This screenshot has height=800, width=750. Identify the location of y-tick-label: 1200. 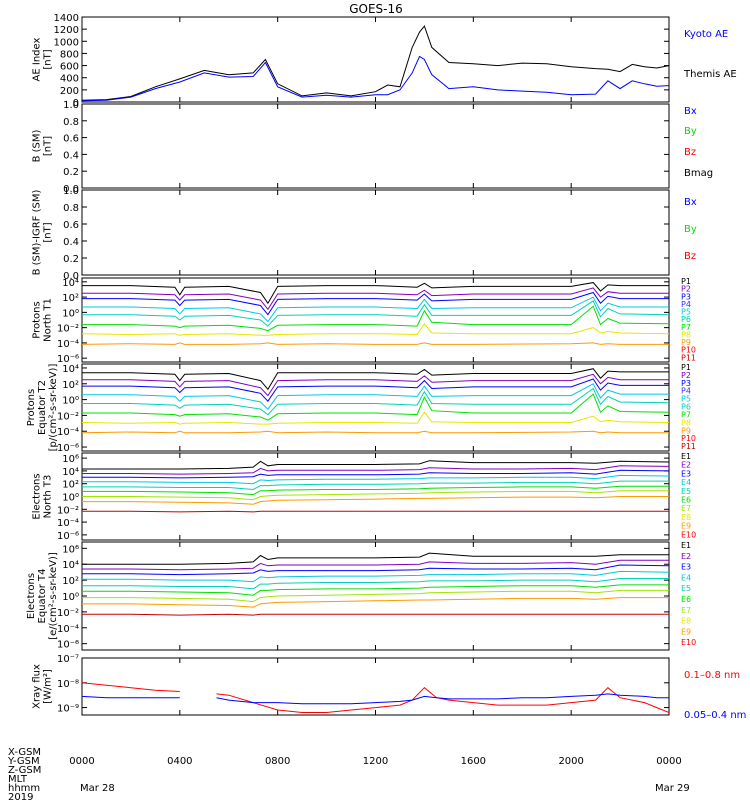
(66, 30).